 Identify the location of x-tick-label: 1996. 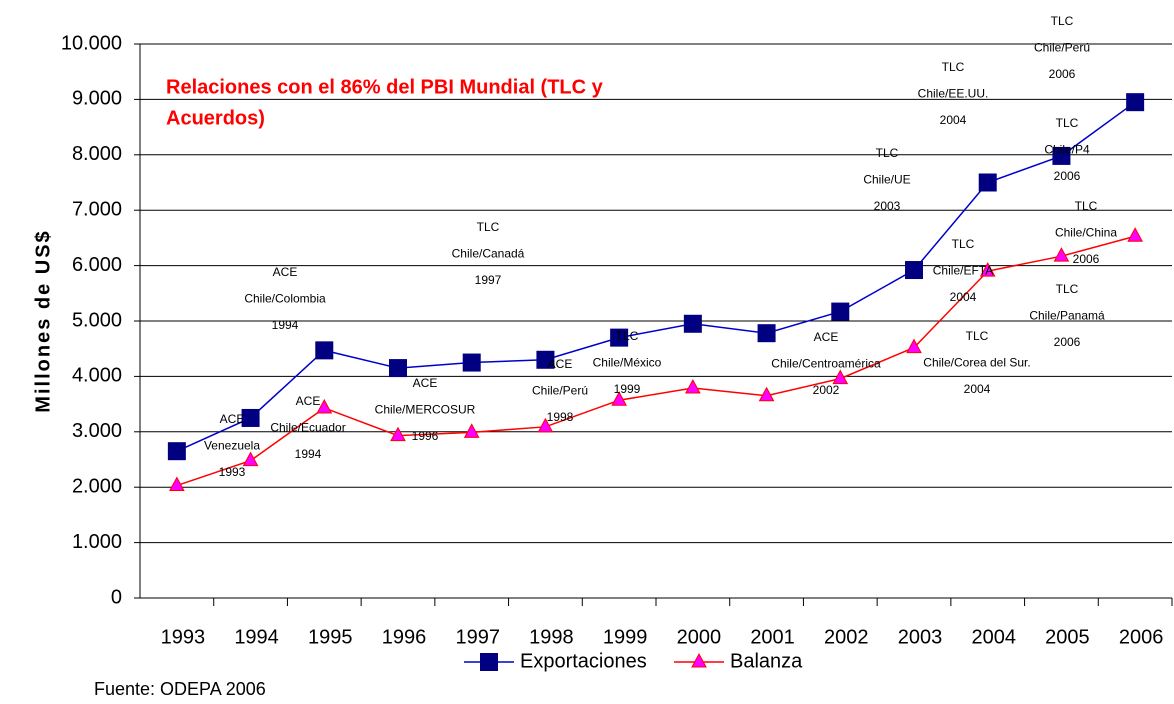
(404, 637).